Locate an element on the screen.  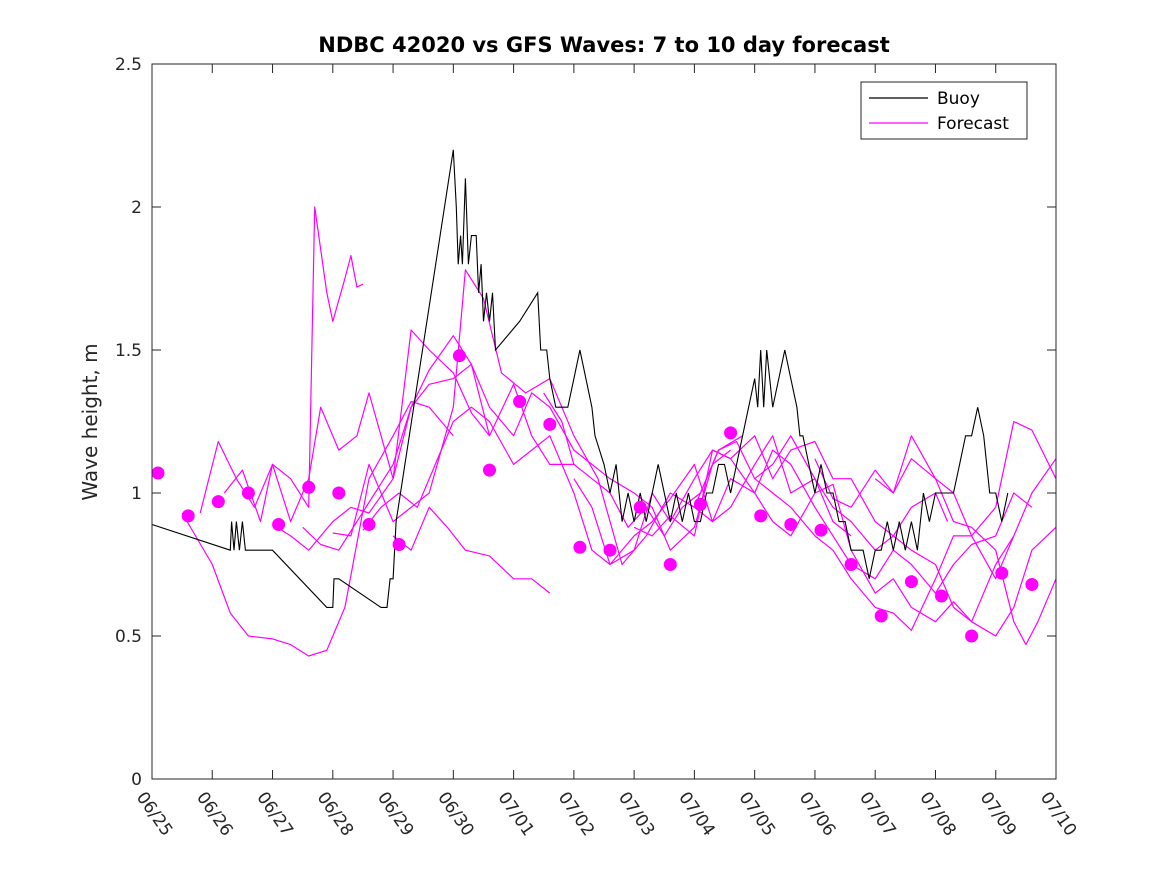
legend-box is located at coordinates (944, 110).